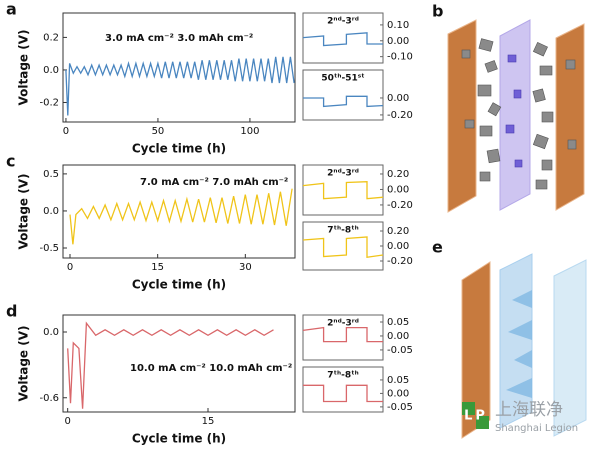  What do you see at coordinates (398, 25) in the screenshot?
I see `y-tick-label: 0.10` at bounding box center [398, 25].